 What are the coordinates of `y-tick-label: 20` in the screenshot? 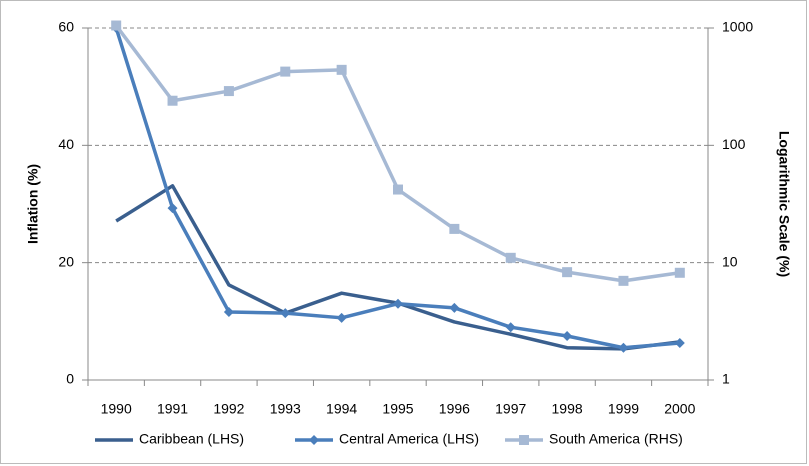 It's located at (66, 261).